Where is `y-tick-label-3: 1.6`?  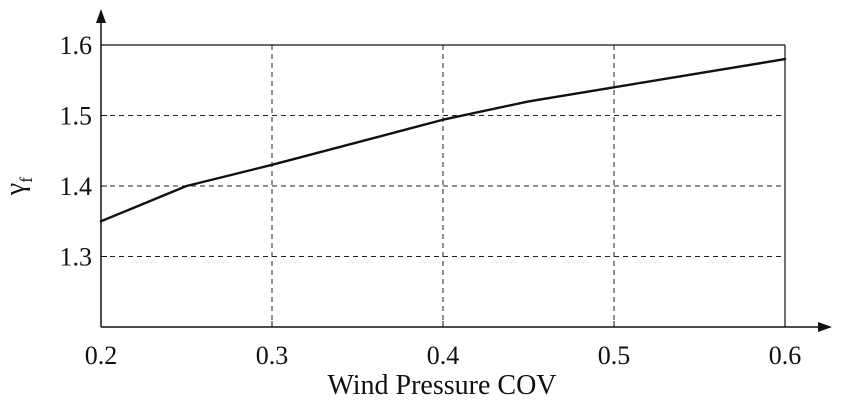
y-tick-label-3: 1.6 is located at coordinates (76, 45).